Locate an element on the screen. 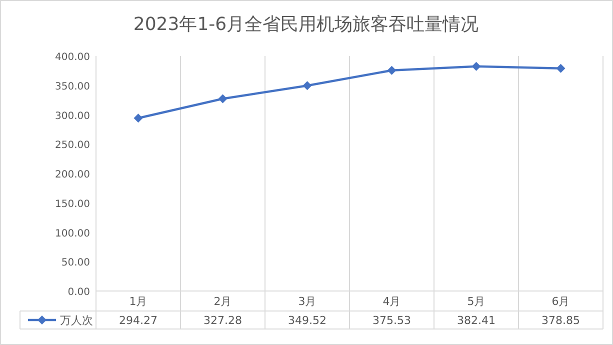  x-tick-label: 4月 is located at coordinates (391, 301).